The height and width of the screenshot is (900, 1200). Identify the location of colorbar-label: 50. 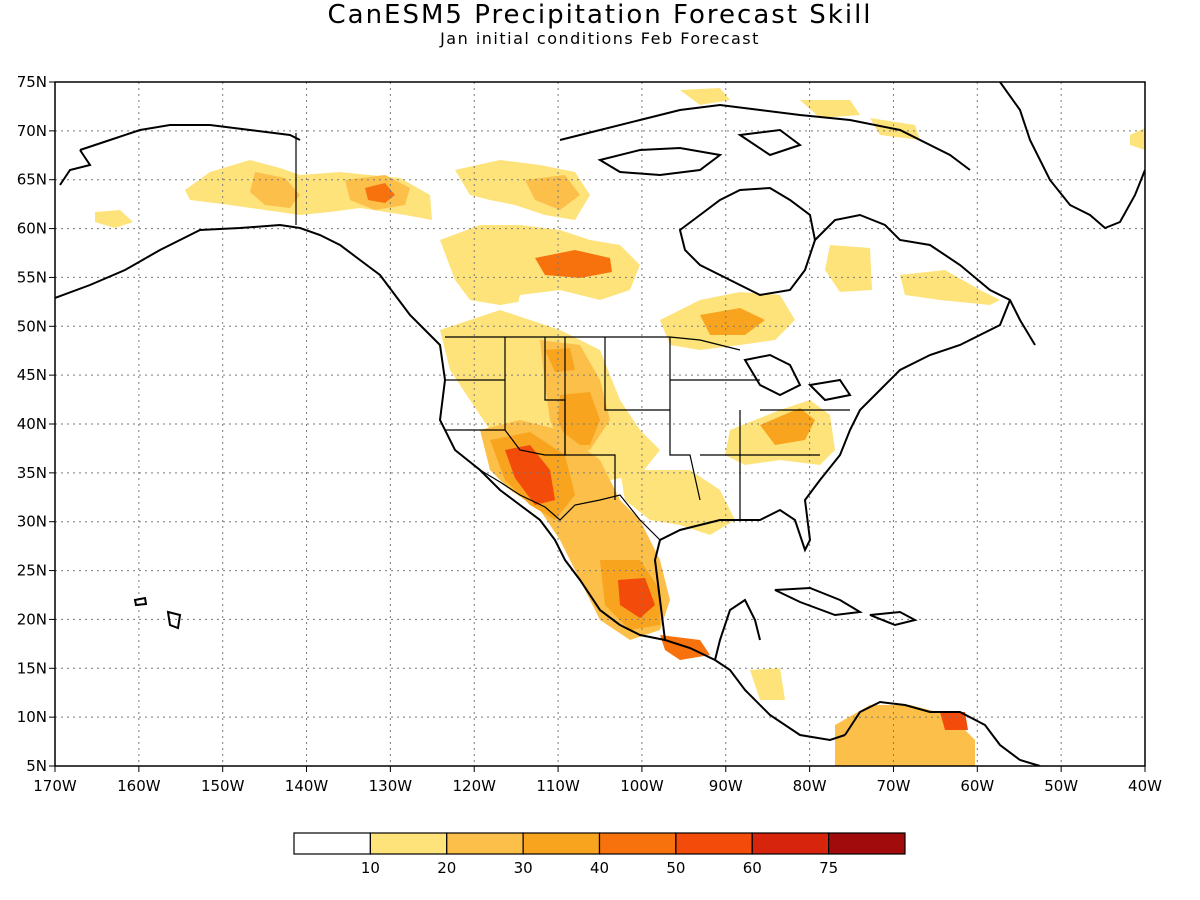
(675, 868).